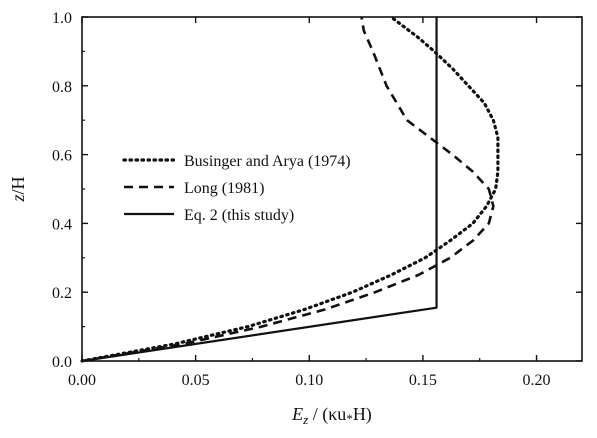  Describe the element at coordinates (309, 380) in the screenshot. I see `x-tick-label: 0.10` at that location.